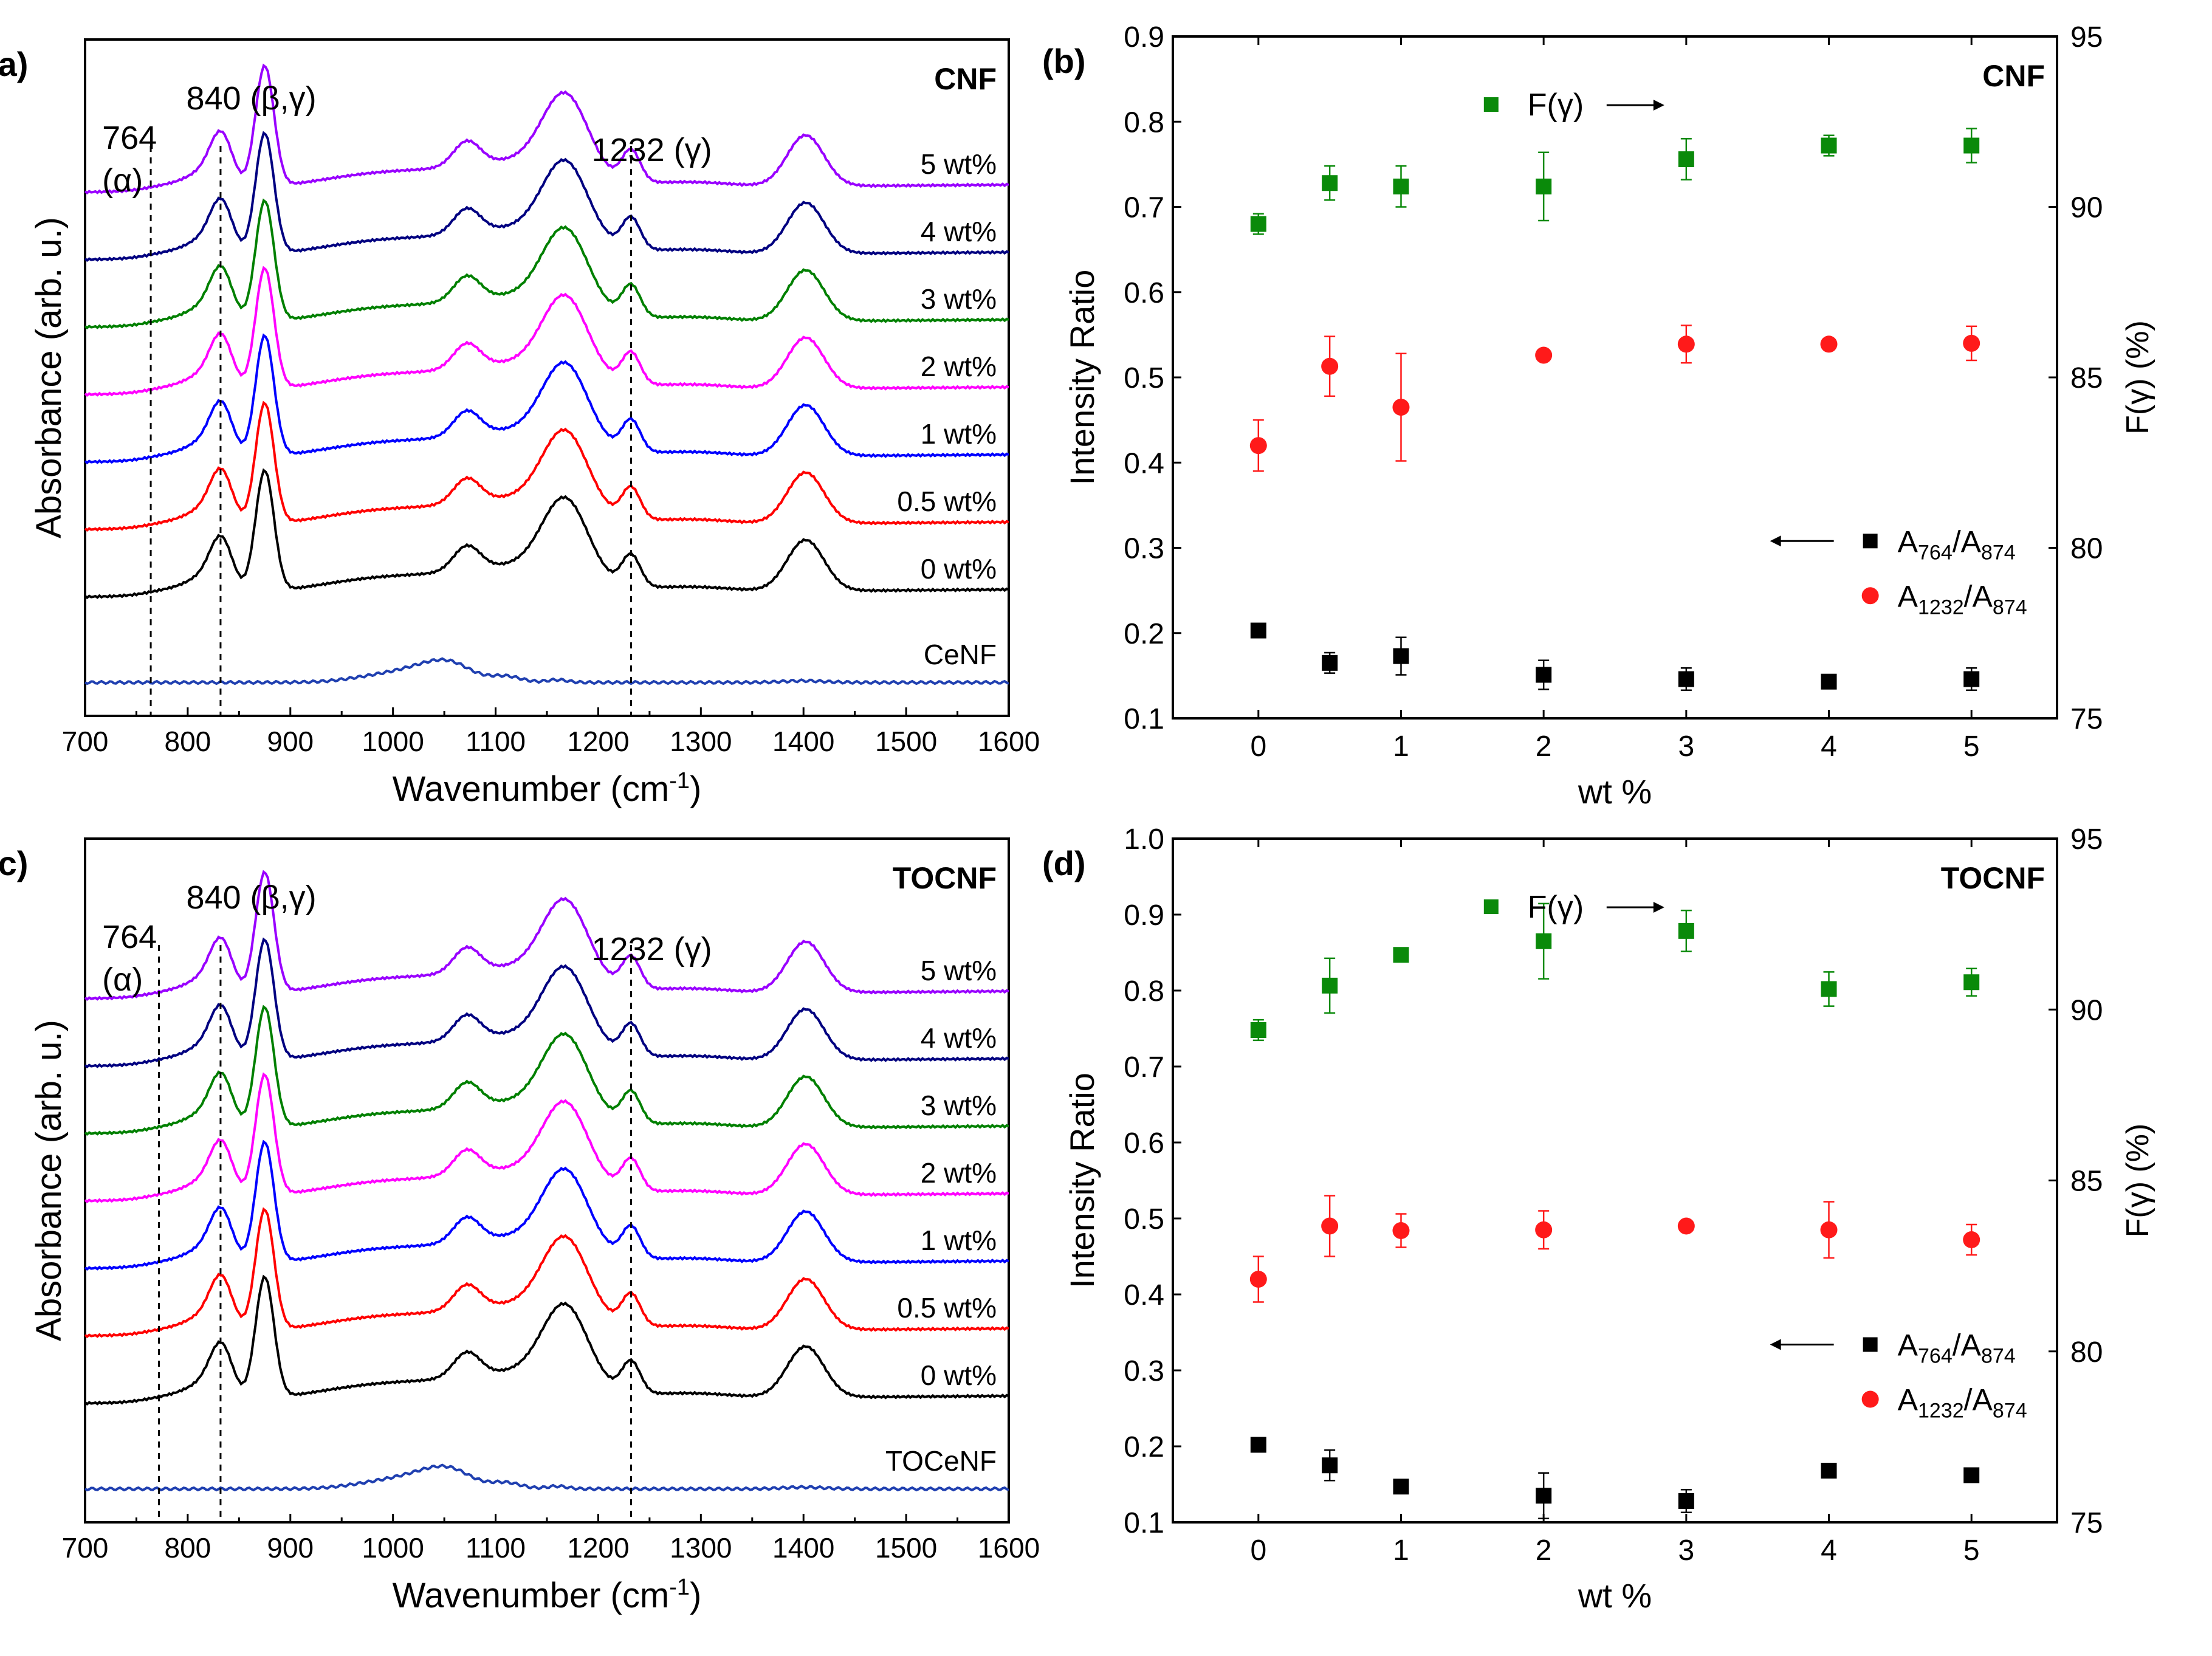  I want to click on legend-arrowhead-right, so click(1658, 105).